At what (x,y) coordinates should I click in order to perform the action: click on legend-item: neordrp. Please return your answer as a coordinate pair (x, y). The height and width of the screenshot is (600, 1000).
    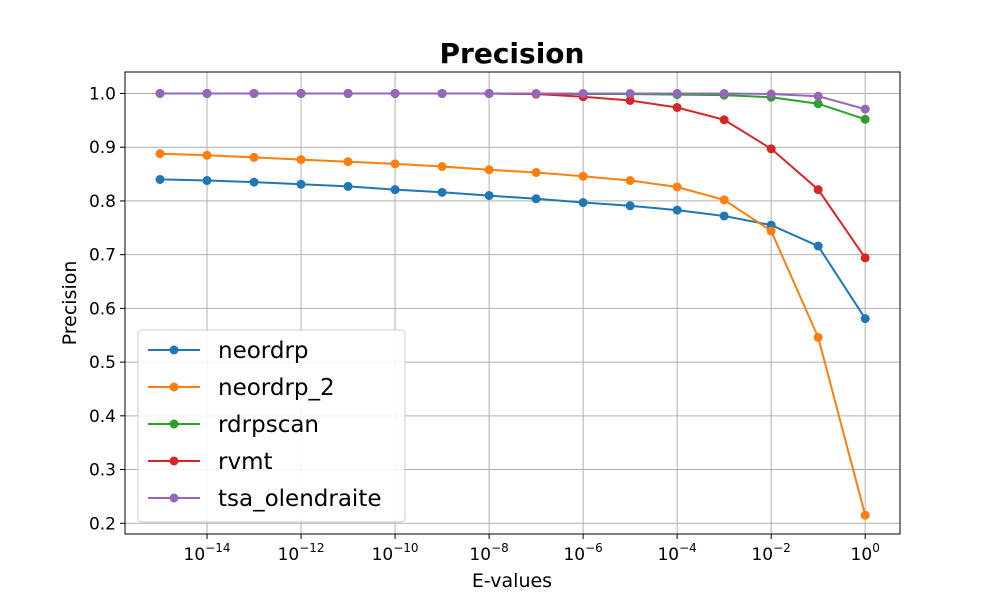
    Looking at the image, I should click on (228, 351).